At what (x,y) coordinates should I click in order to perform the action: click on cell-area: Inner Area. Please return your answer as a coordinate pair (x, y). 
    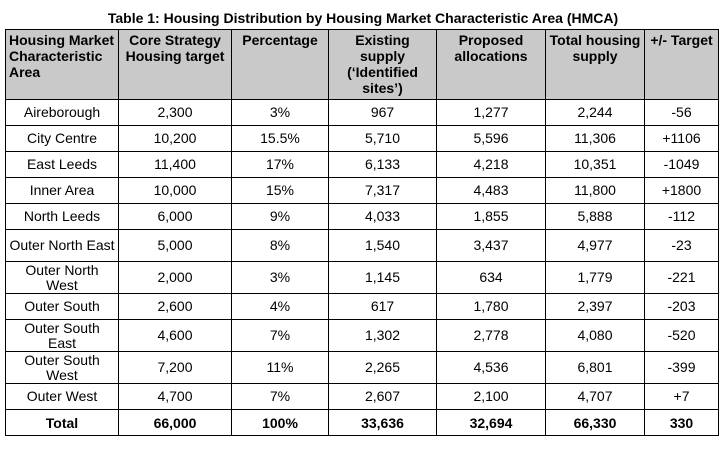
    Looking at the image, I should click on (62, 190).